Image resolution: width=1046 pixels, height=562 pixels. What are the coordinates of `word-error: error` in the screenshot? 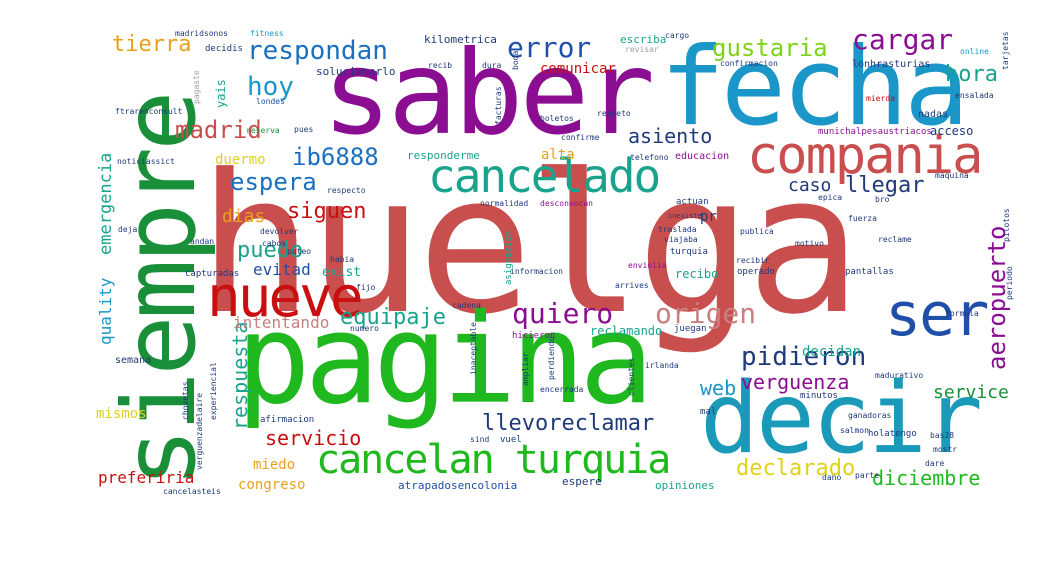 It's located at (549, 47).